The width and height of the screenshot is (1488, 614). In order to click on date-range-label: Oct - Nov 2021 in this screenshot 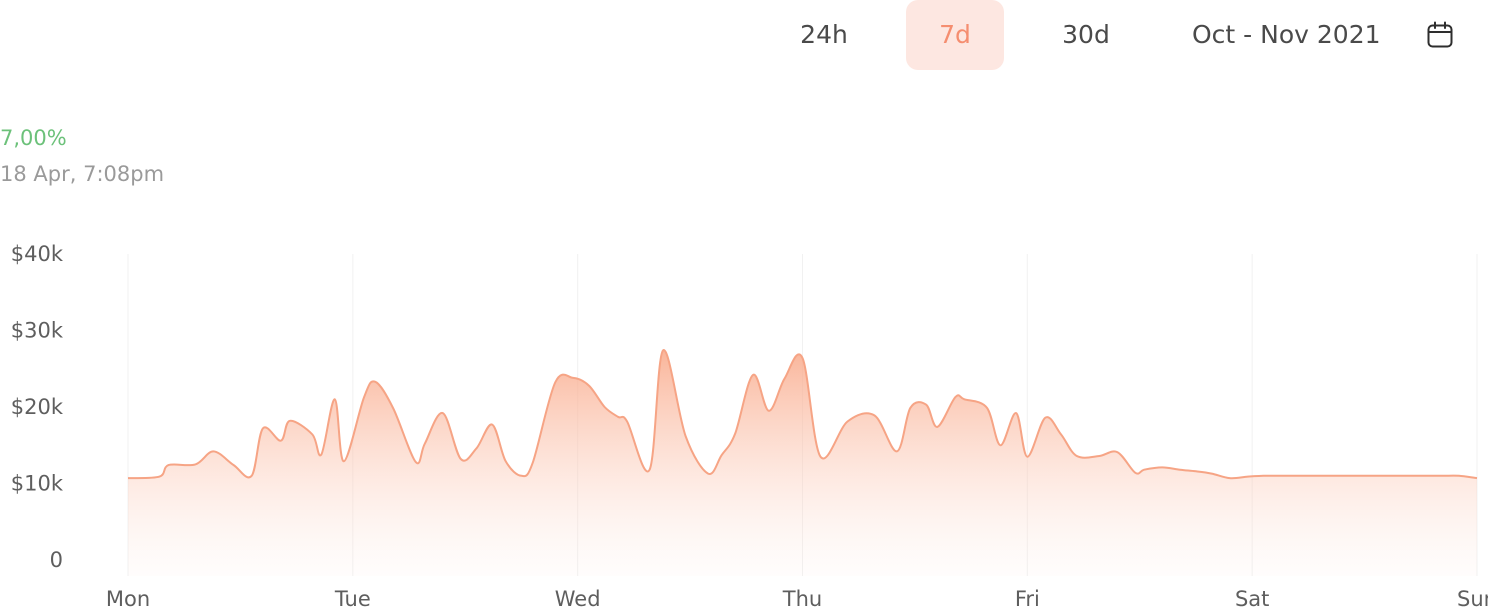, I will do `click(1286, 34)`.